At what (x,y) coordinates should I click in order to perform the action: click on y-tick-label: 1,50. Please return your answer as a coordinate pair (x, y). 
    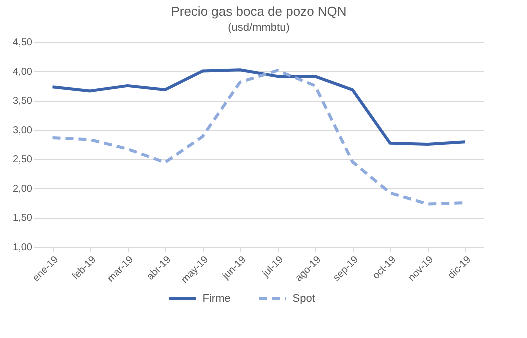
    Looking at the image, I should click on (23, 218).